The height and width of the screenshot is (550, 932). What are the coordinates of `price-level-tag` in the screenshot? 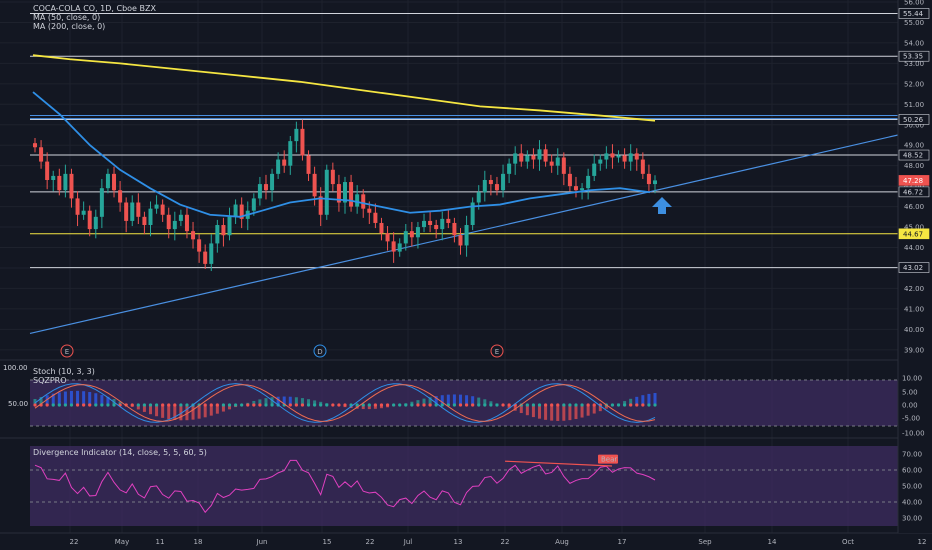 It's located at (914, 234).